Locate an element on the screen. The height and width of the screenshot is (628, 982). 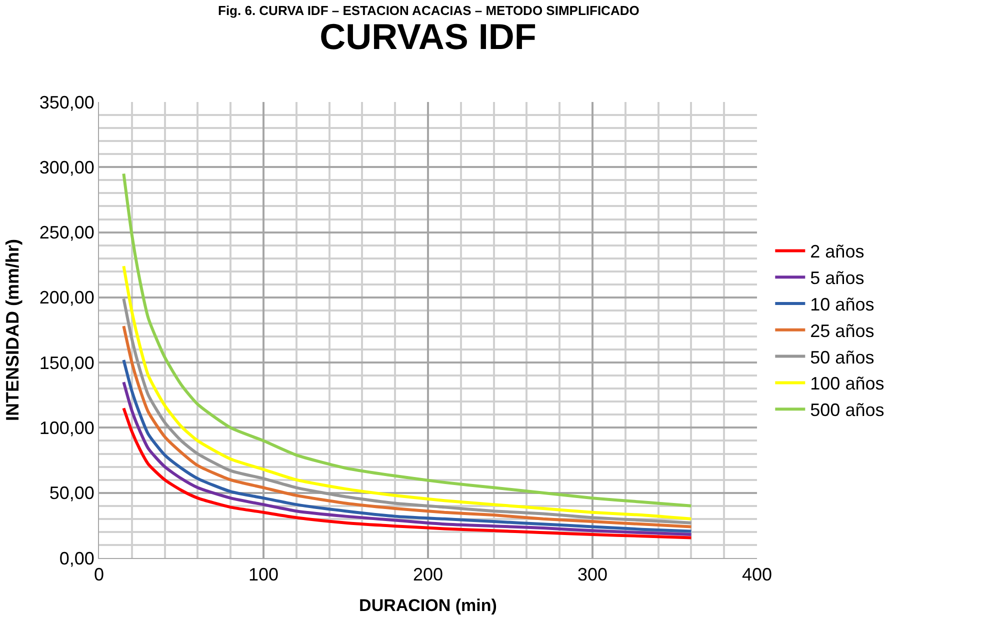
y-tick-label: 300,00 is located at coordinates (66, 167).